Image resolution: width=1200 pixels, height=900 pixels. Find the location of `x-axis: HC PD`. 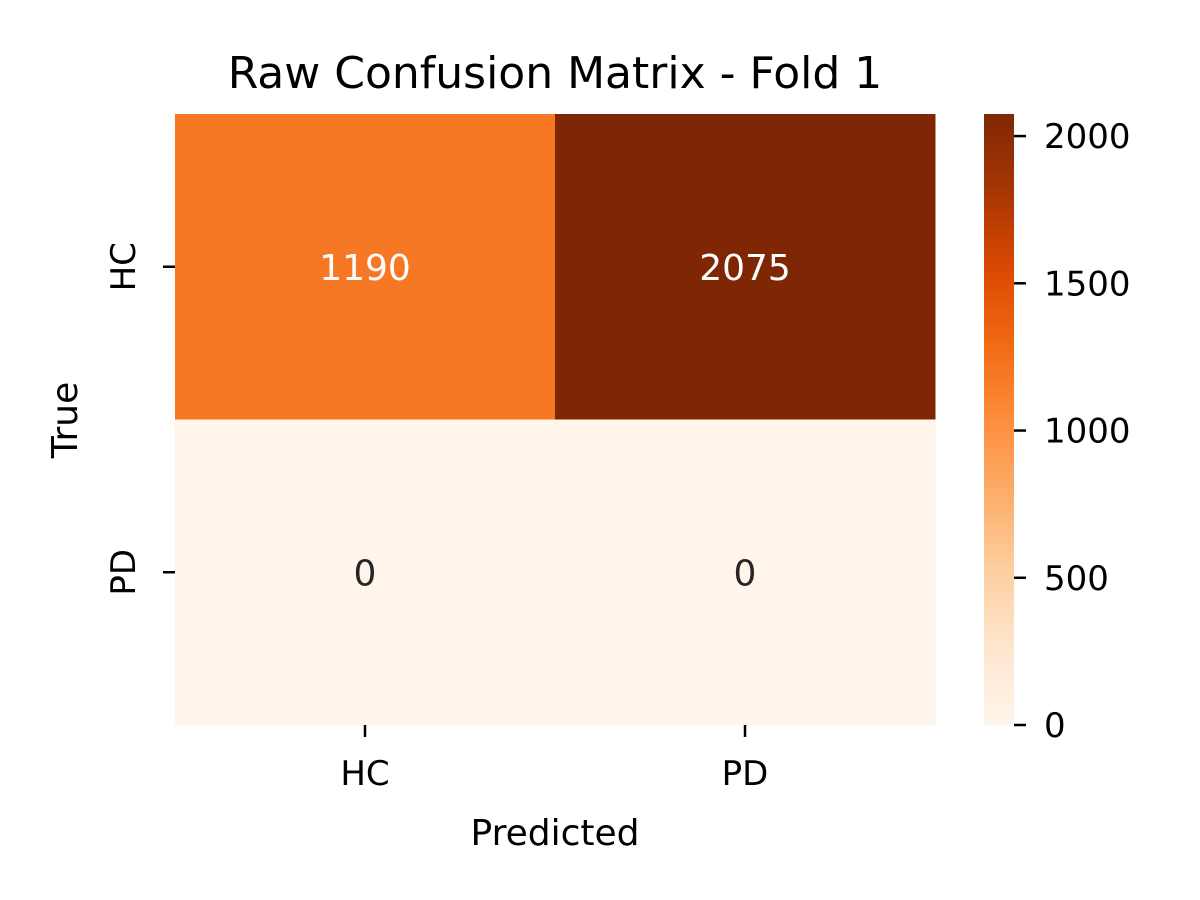

x-axis: HC PD is located at coordinates (554, 759).